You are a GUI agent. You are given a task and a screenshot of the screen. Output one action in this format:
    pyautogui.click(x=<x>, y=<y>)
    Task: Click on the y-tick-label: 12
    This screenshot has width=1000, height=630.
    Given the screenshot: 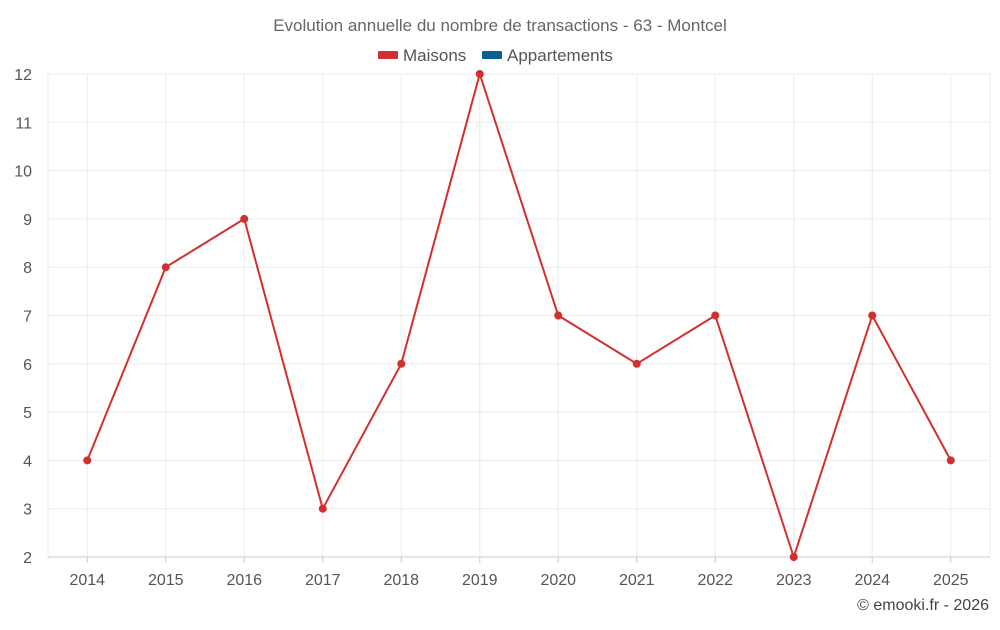 What is the action you would take?
    pyautogui.click(x=23, y=75)
    